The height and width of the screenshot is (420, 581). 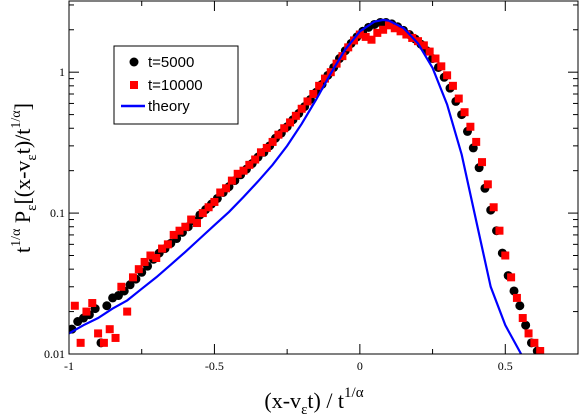 I want to click on y-tick-label: 0.01, so click(x=54, y=354).